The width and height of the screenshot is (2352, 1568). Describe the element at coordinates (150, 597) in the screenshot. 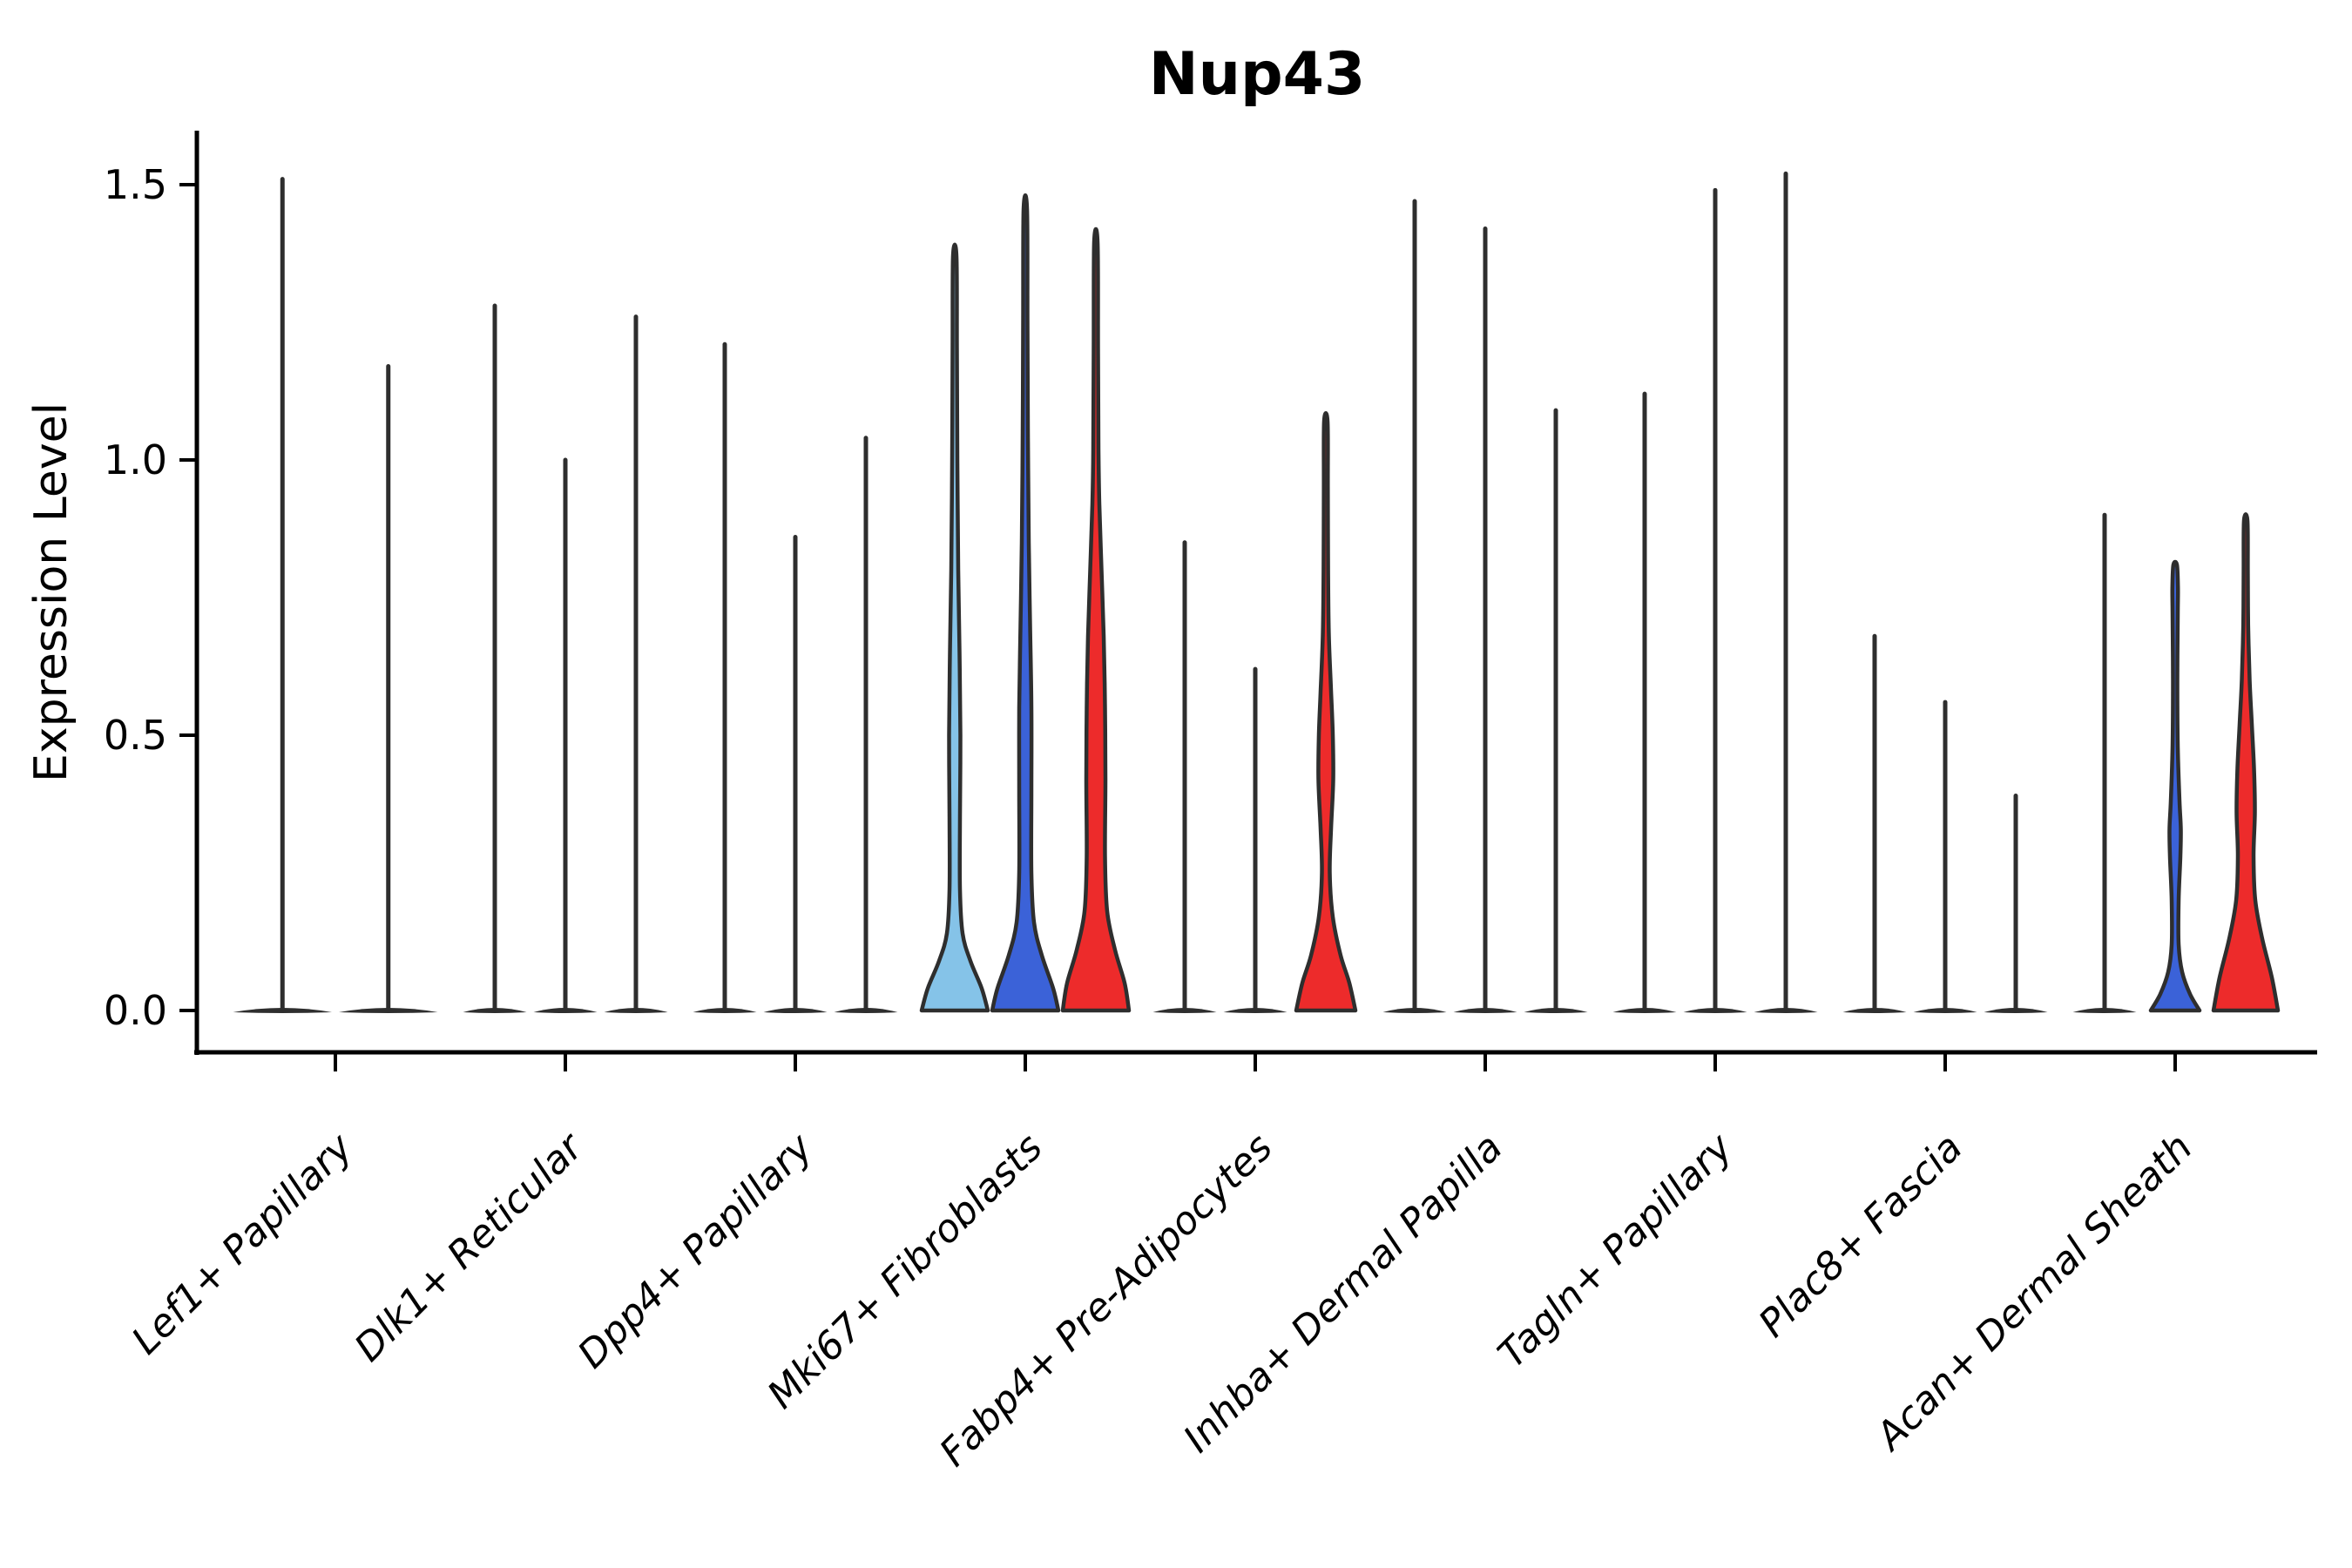

I see `y-axis-ticks: 0.0 0.5 1.0 1.5` at that location.